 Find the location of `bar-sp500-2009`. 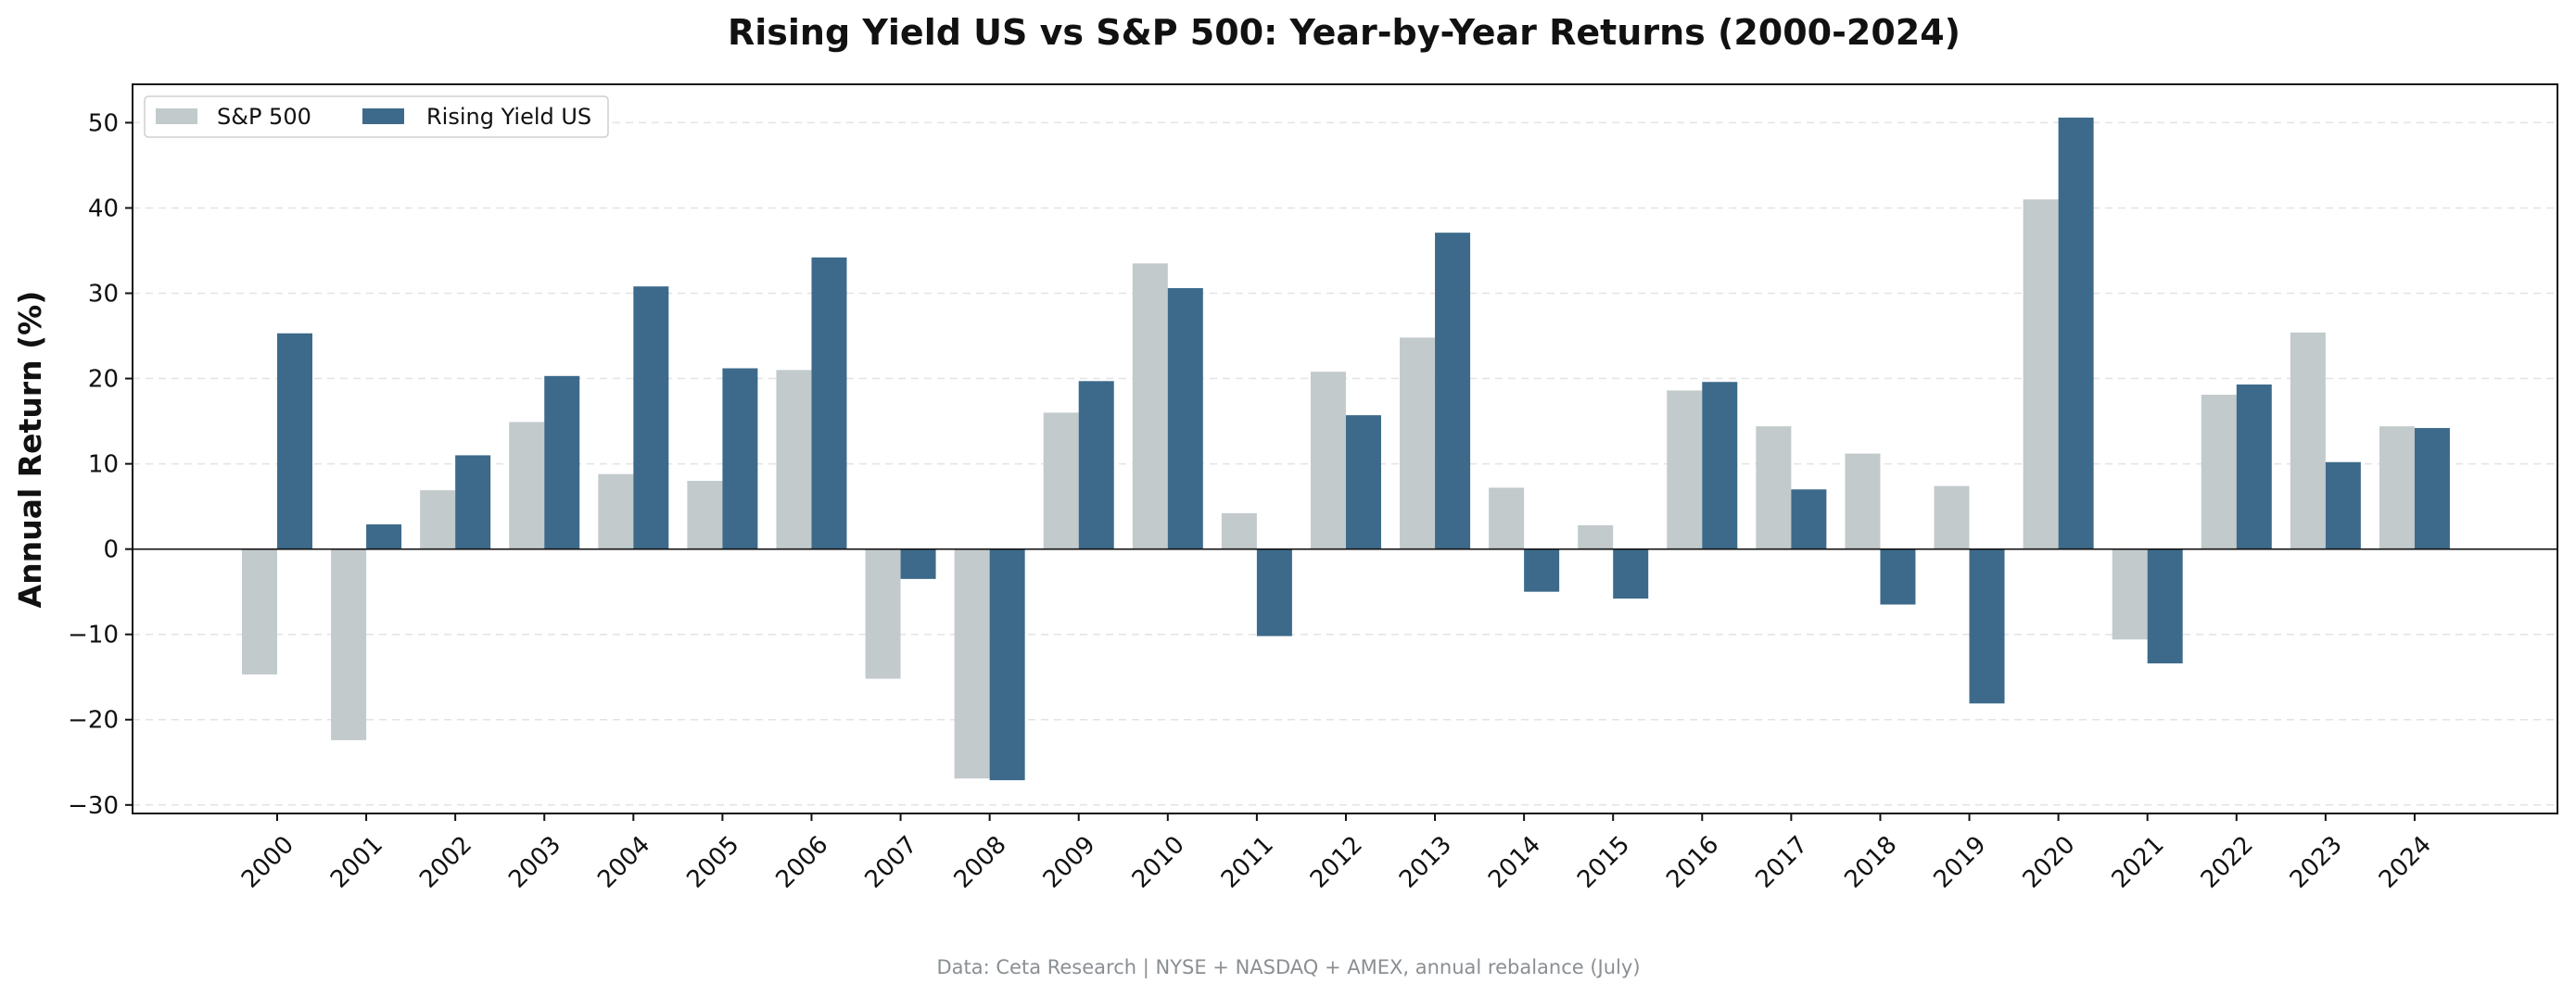

bar-sp500-2009 is located at coordinates (1061, 480).